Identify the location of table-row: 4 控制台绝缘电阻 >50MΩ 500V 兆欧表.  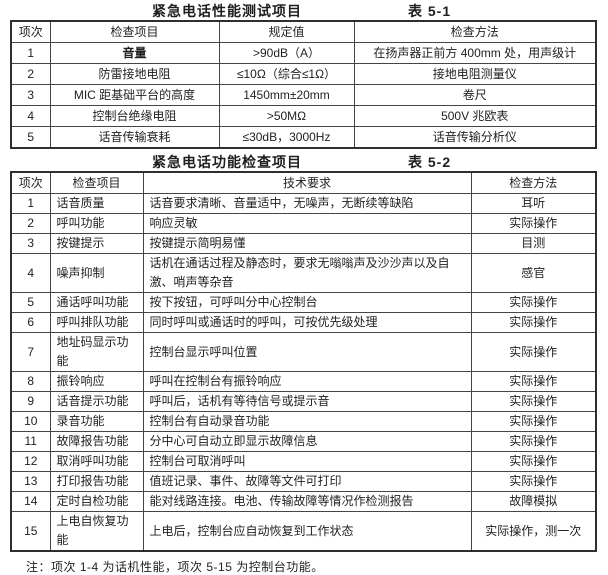
(303, 116).